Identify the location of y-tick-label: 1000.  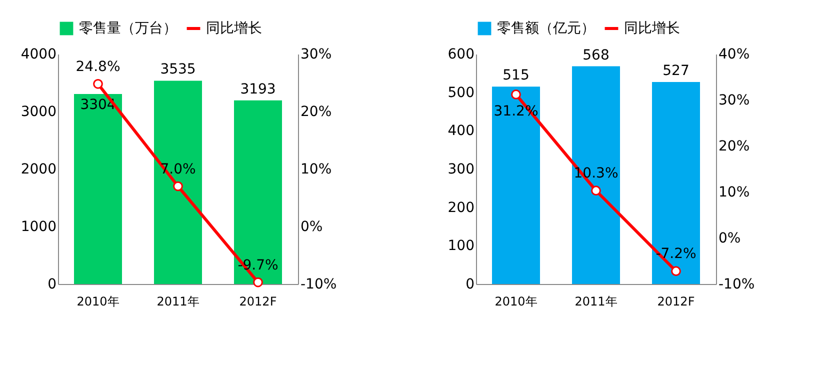
(38, 227).